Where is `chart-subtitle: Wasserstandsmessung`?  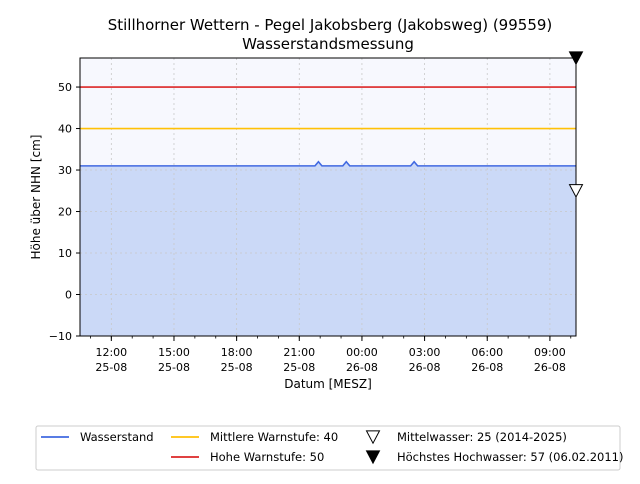 chart-subtitle: Wasserstandsmessung is located at coordinates (328, 44).